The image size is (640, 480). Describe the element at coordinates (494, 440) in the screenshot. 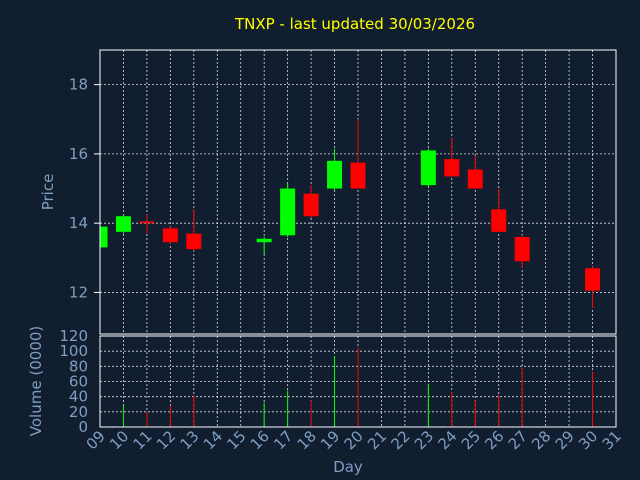

I see `x-tick-label: 26` at that location.